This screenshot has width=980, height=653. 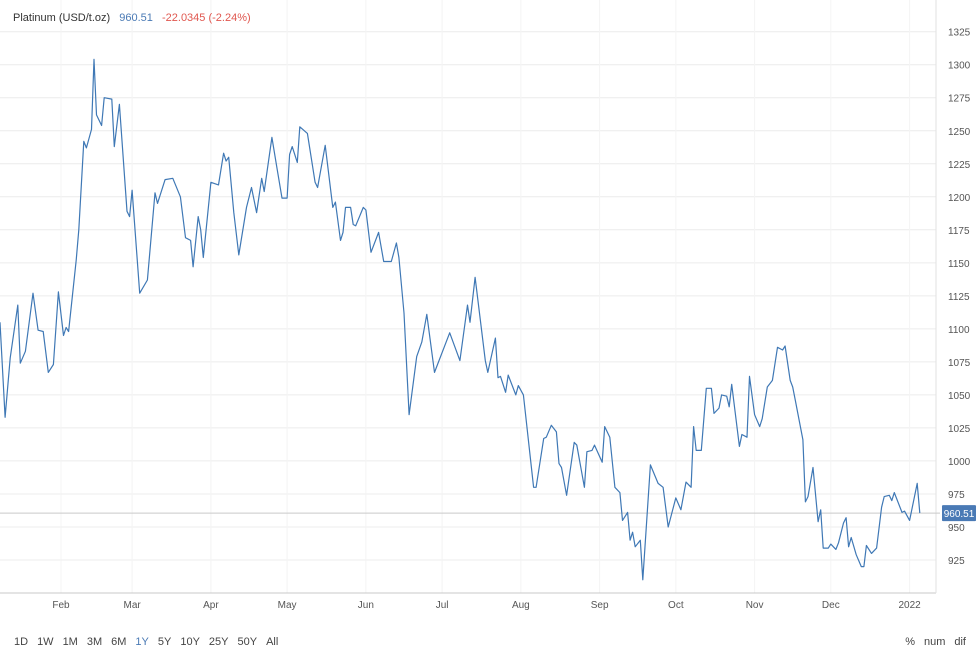 What do you see at coordinates (206, 18) in the screenshot?
I see `price-change: -22.0345 (-2.24%)` at bounding box center [206, 18].